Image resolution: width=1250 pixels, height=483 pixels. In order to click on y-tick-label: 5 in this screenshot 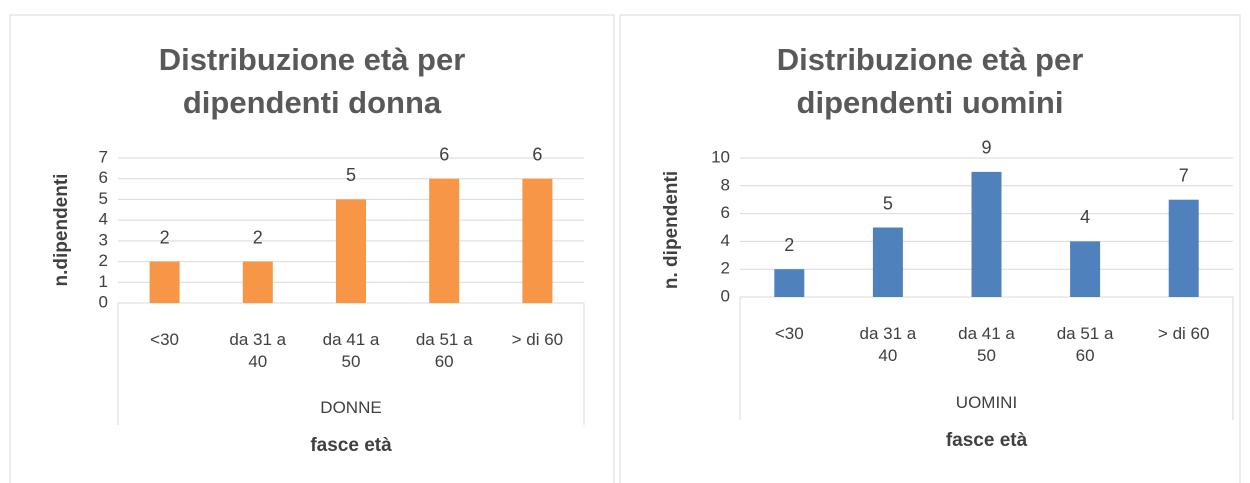, I will do `click(103, 198)`.